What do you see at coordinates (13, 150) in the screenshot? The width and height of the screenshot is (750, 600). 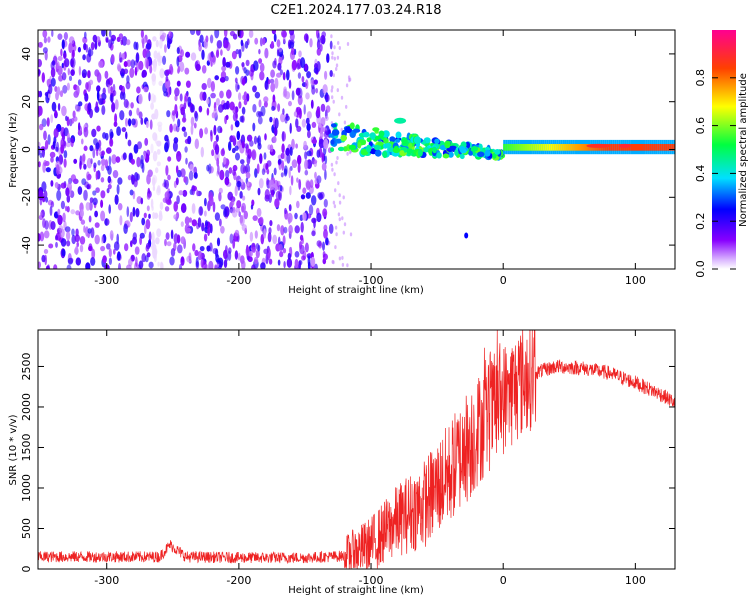 I see `spectrogram-y-axis-label: Frequency (Hz)` at bounding box center [13, 150].